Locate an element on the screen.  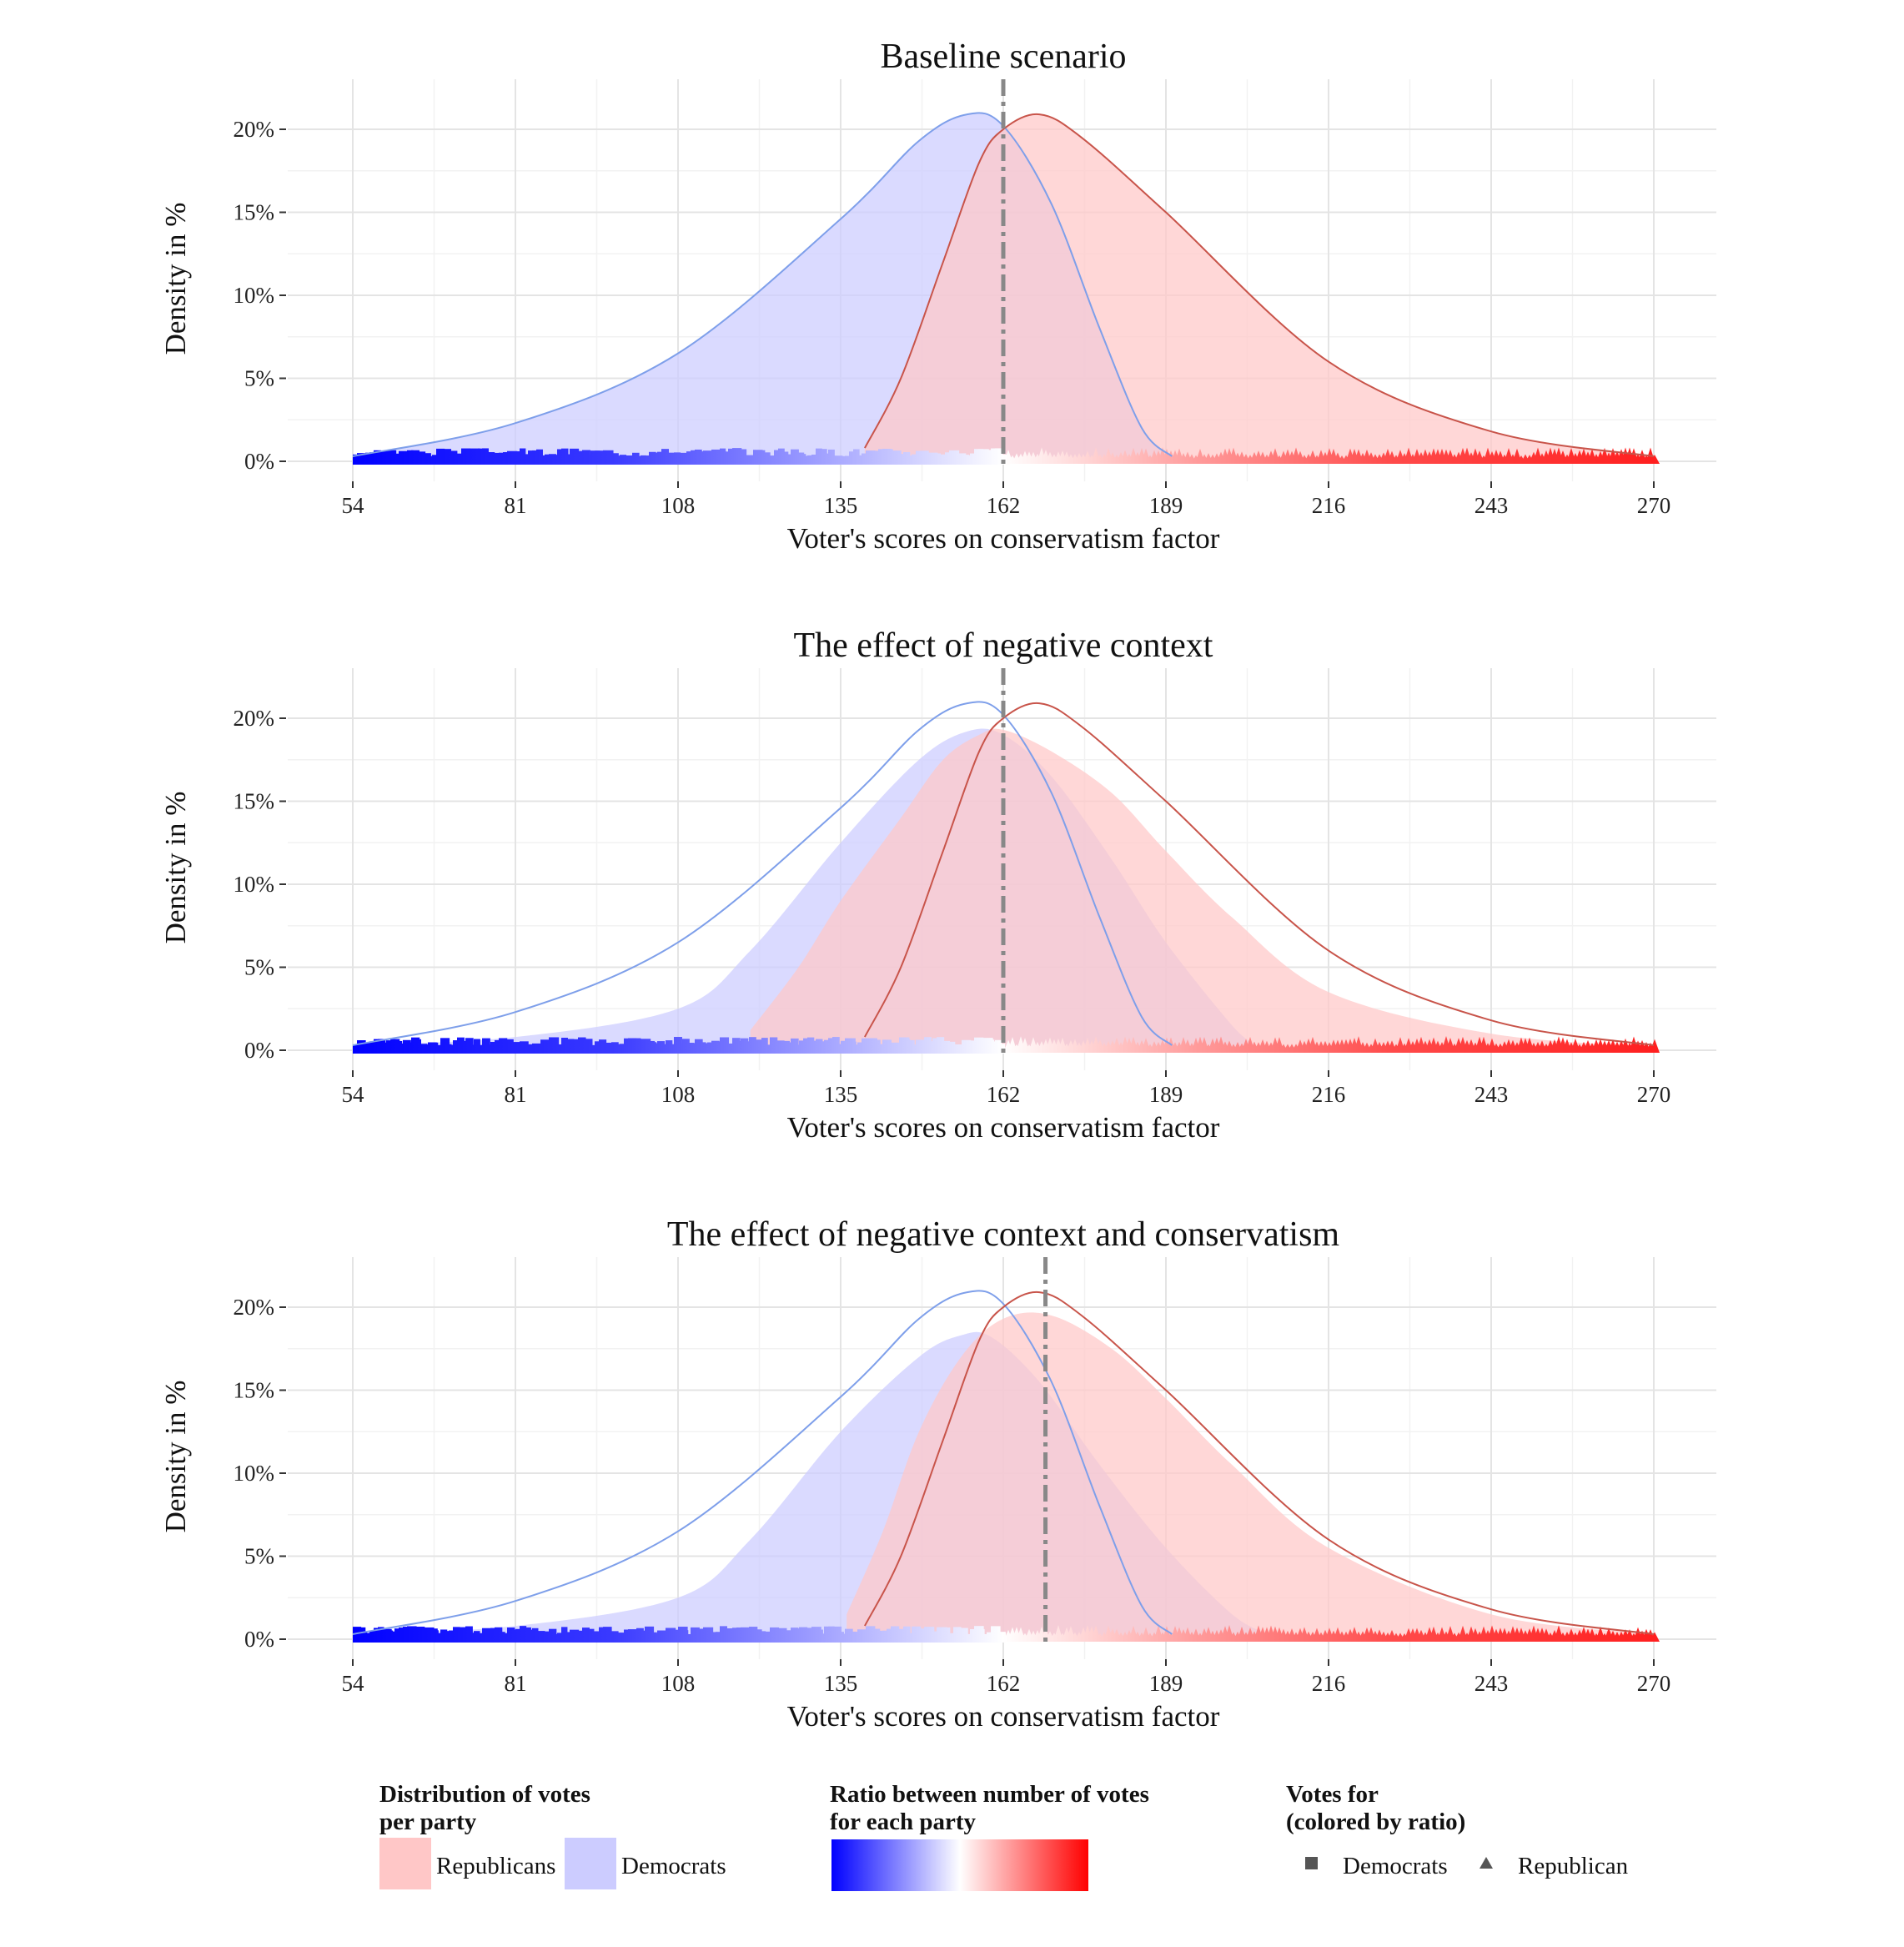
legend-ratio-title: Ratio between number of votes is located at coordinates (989, 1794).